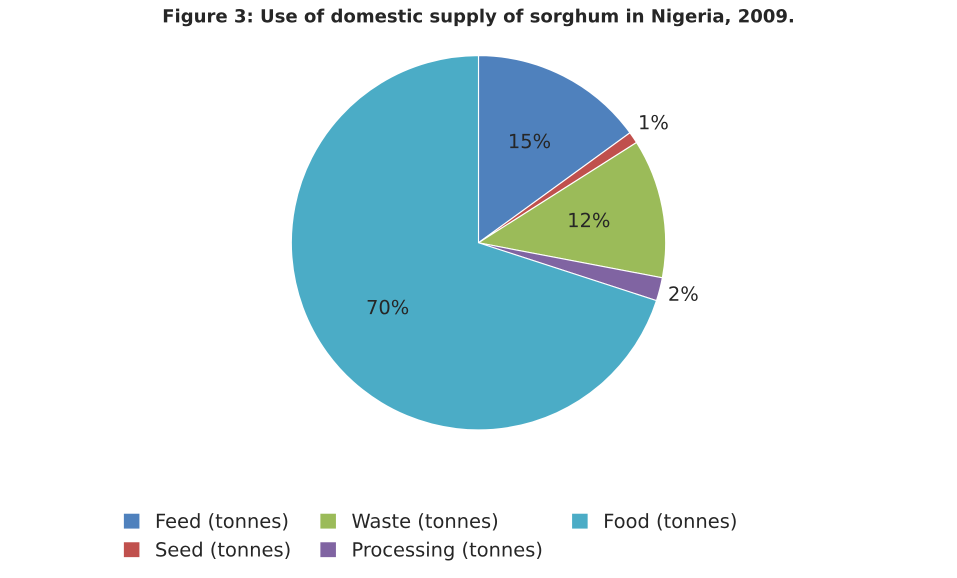 The image size is (957, 578). I want to click on data-label: 12%, so click(589, 220).